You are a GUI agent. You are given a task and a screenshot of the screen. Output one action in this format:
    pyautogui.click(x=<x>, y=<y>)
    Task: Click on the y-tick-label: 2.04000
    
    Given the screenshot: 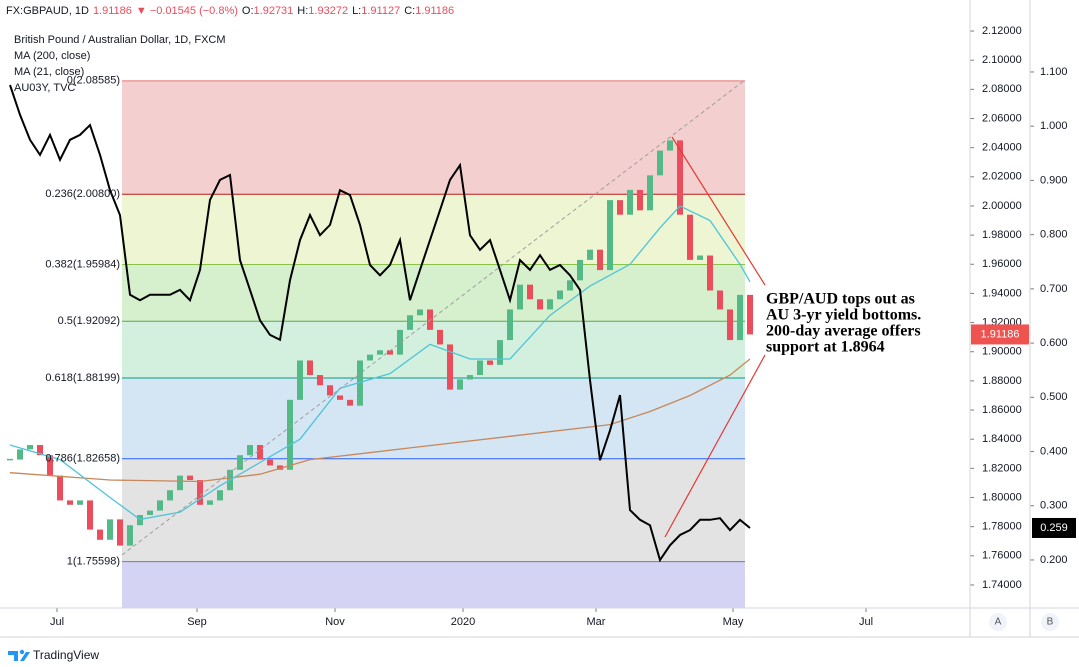 What is the action you would take?
    pyautogui.click(x=1002, y=148)
    